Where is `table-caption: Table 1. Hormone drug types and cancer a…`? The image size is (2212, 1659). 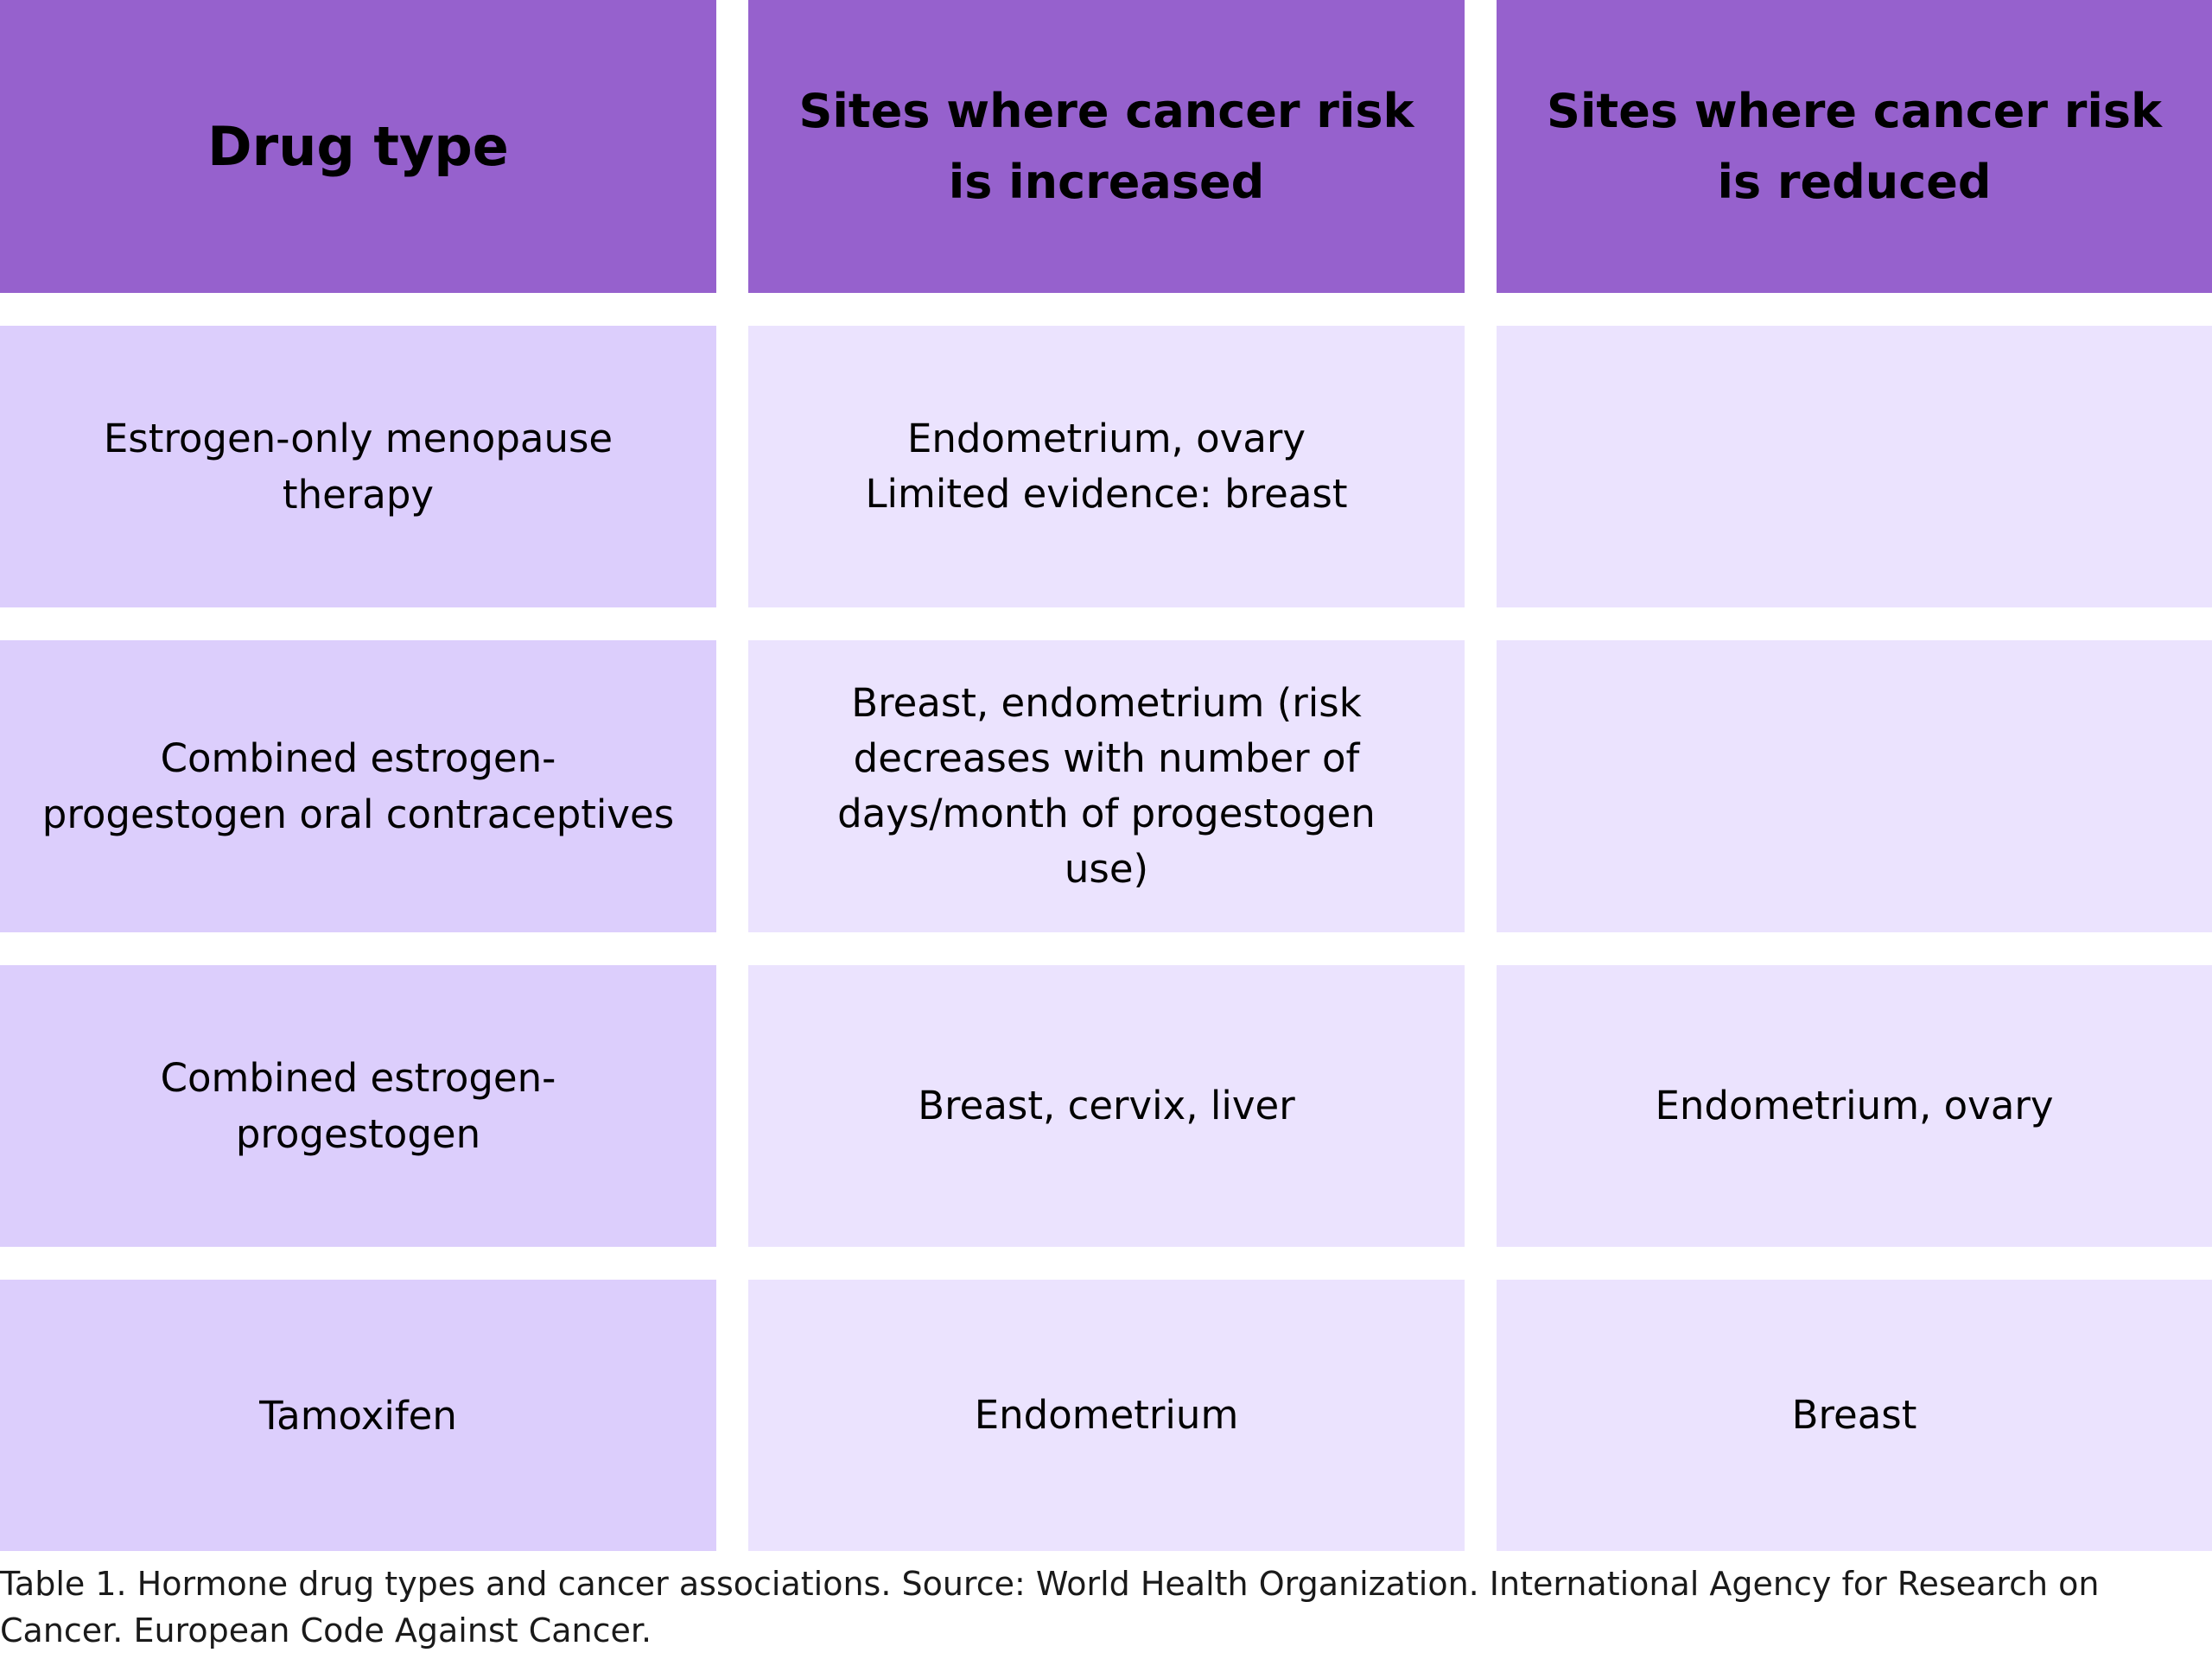 table-caption: Table 1. Hormone drug types and cancer a… is located at coordinates (1050, 1607).